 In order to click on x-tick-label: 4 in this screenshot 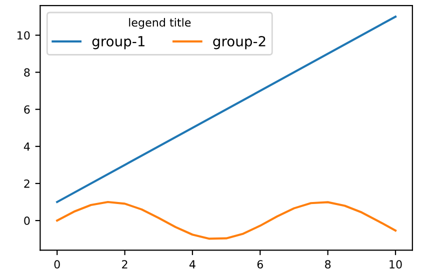, I will do `click(192, 264)`.